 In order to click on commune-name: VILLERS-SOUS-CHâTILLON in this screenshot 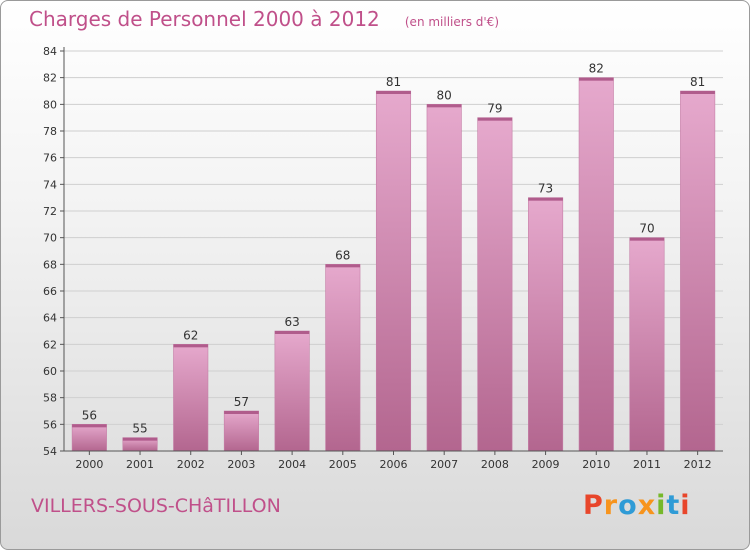, I will do `click(156, 506)`.